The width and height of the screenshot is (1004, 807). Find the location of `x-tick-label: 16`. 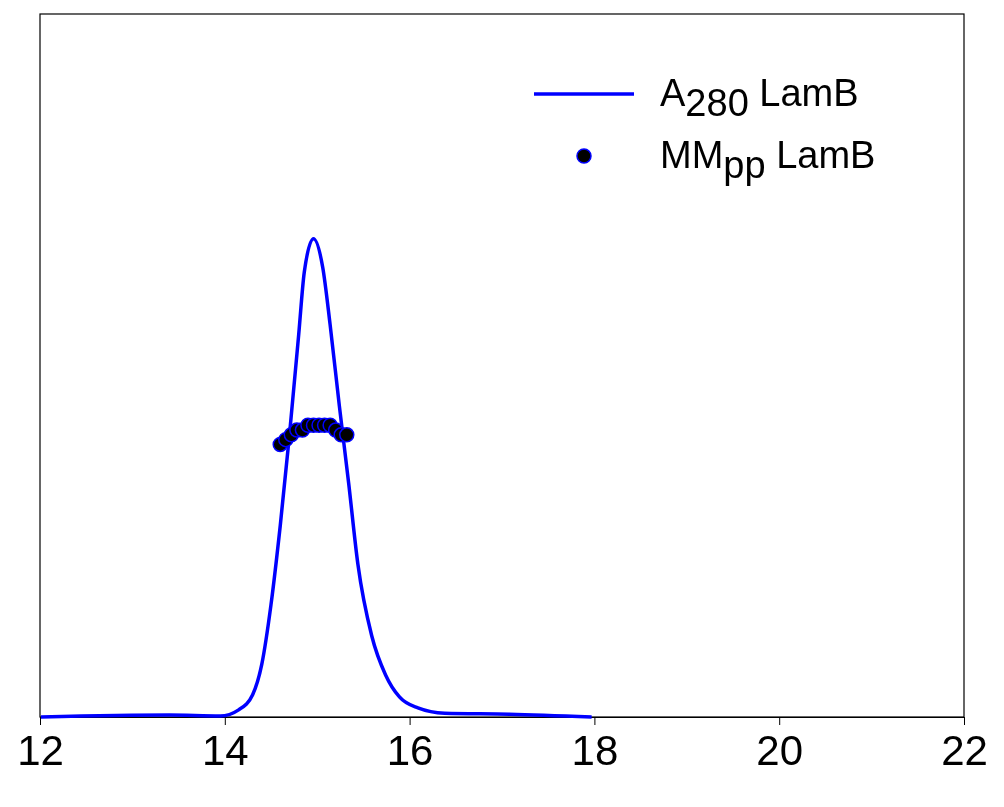

x-tick-label: 16 is located at coordinates (410, 750).